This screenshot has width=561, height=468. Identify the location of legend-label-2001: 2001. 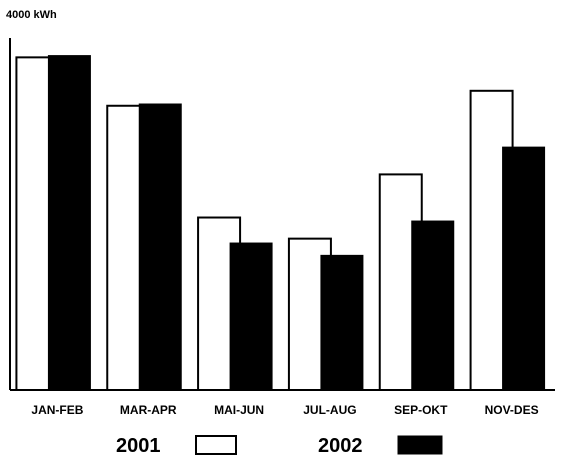
(138, 446).